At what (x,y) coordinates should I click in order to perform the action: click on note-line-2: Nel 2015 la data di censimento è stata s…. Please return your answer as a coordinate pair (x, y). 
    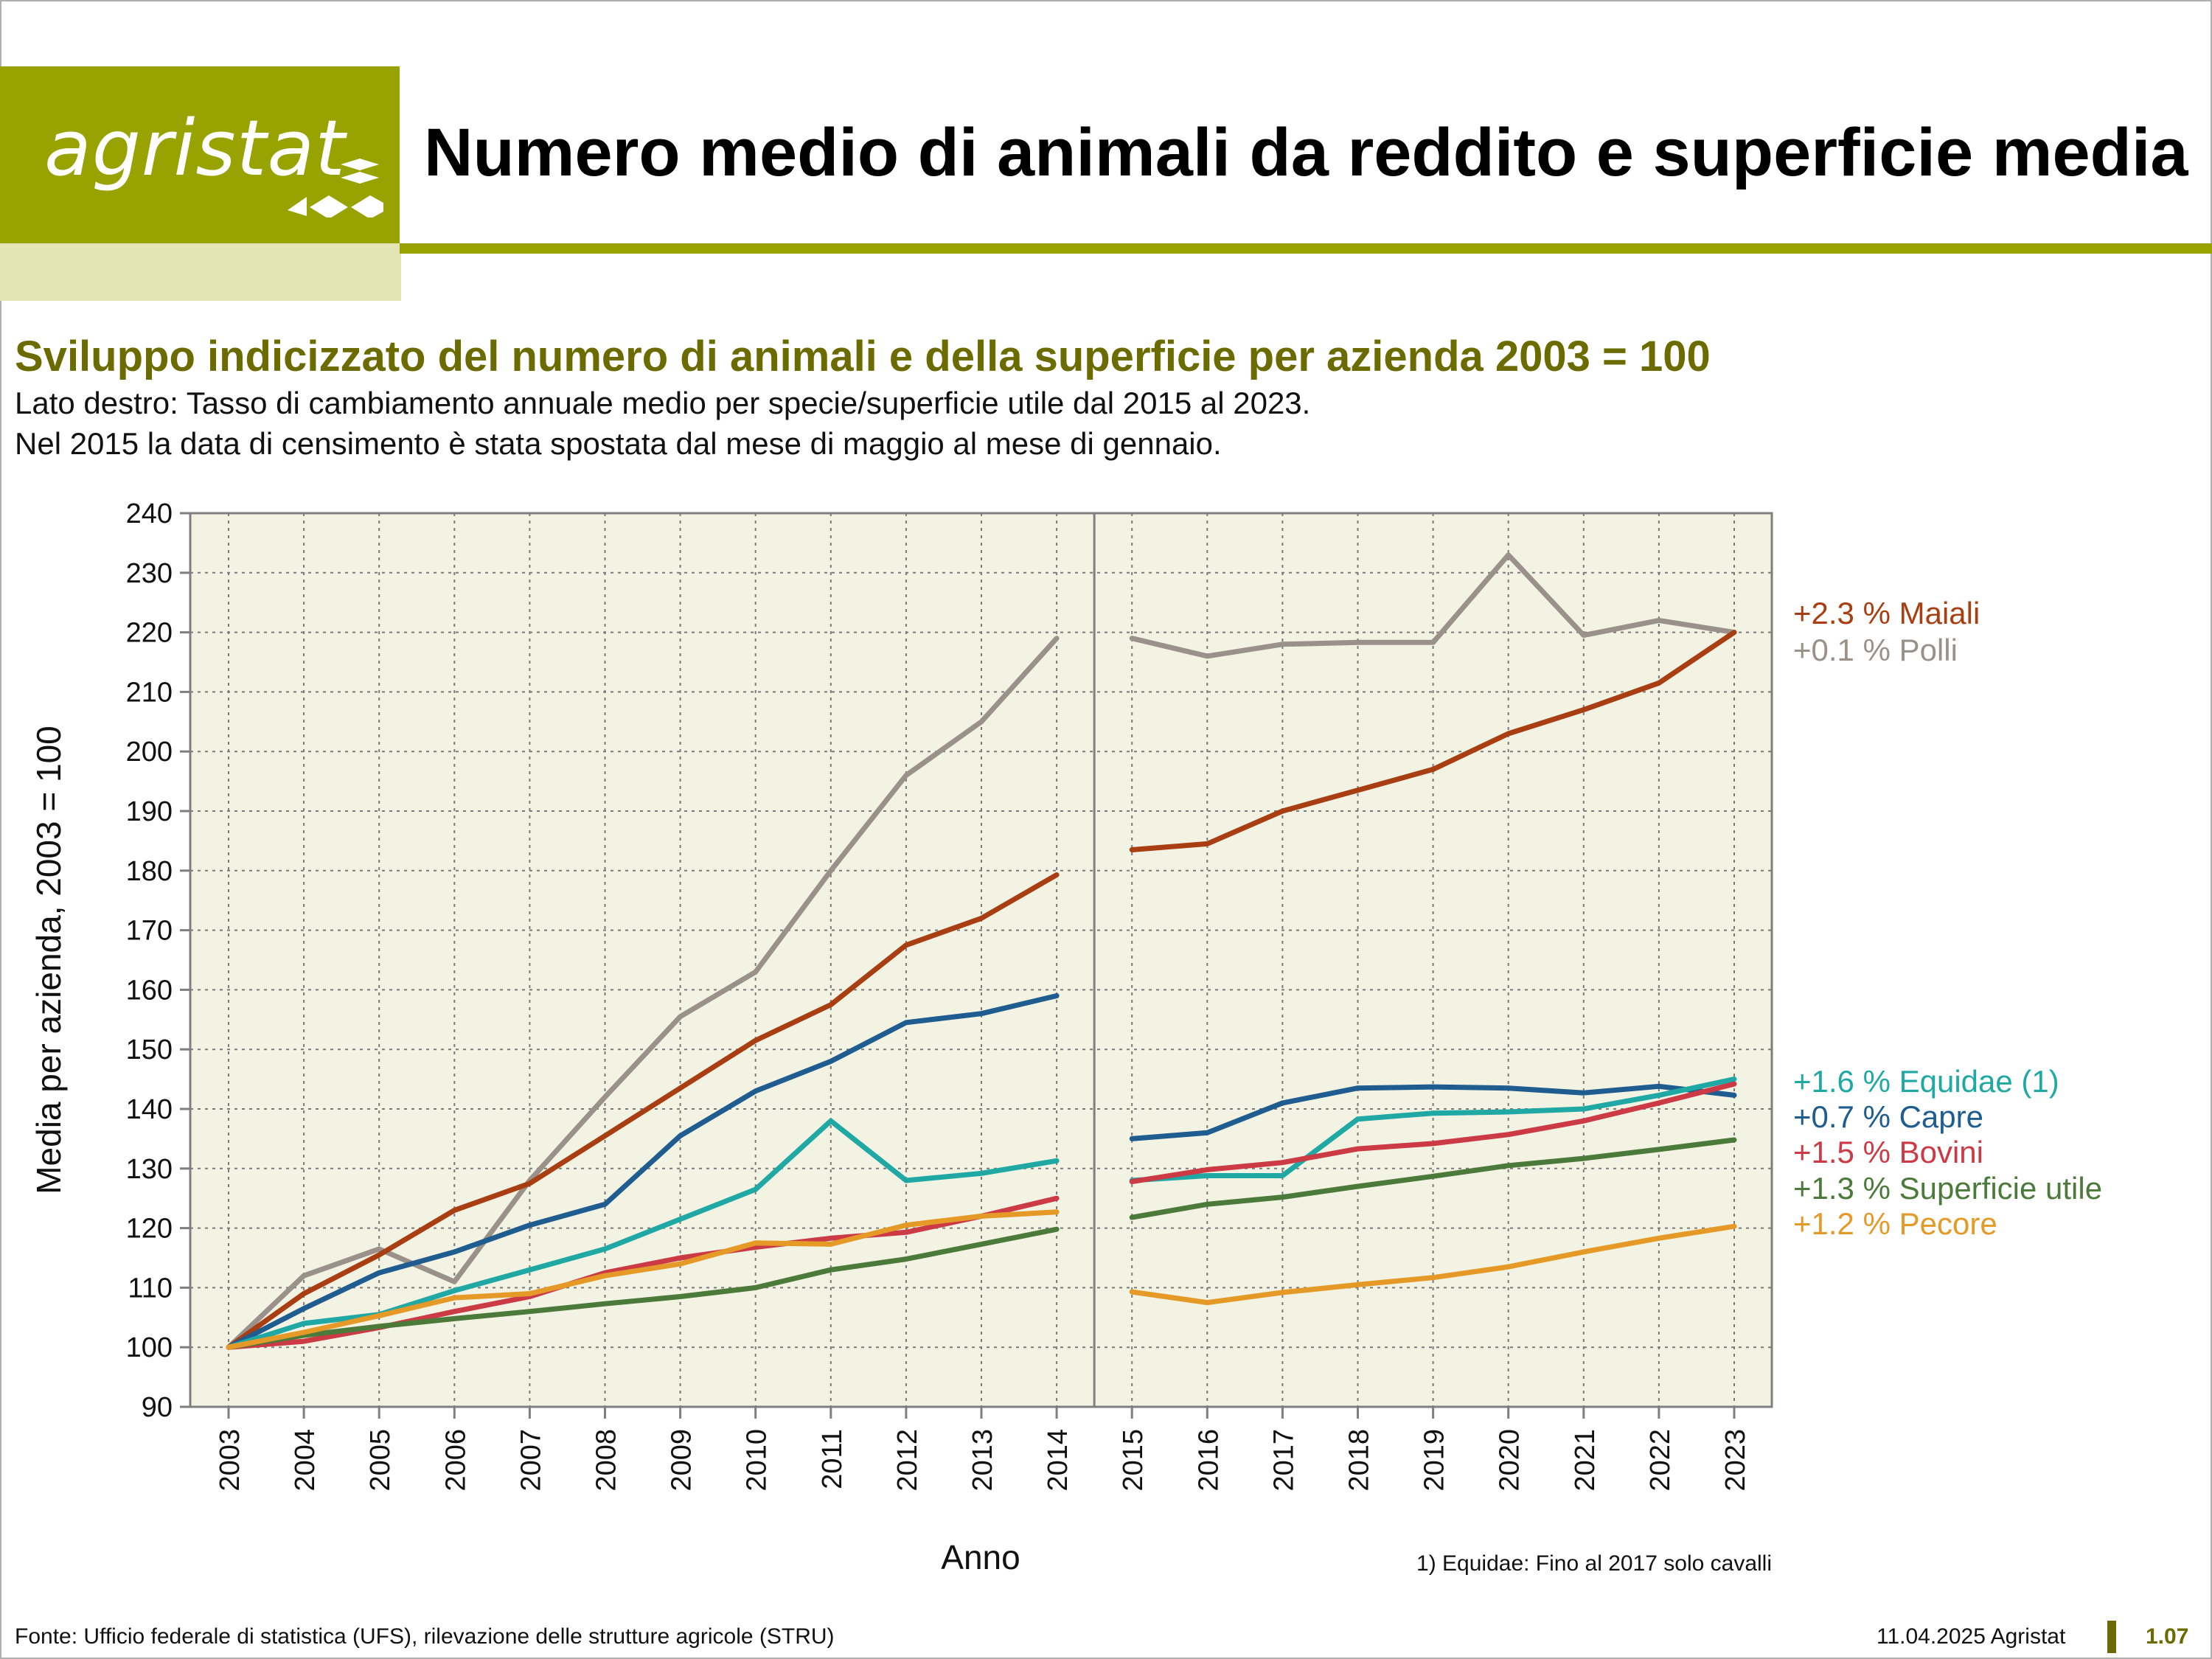
    Looking at the image, I should click on (618, 443).